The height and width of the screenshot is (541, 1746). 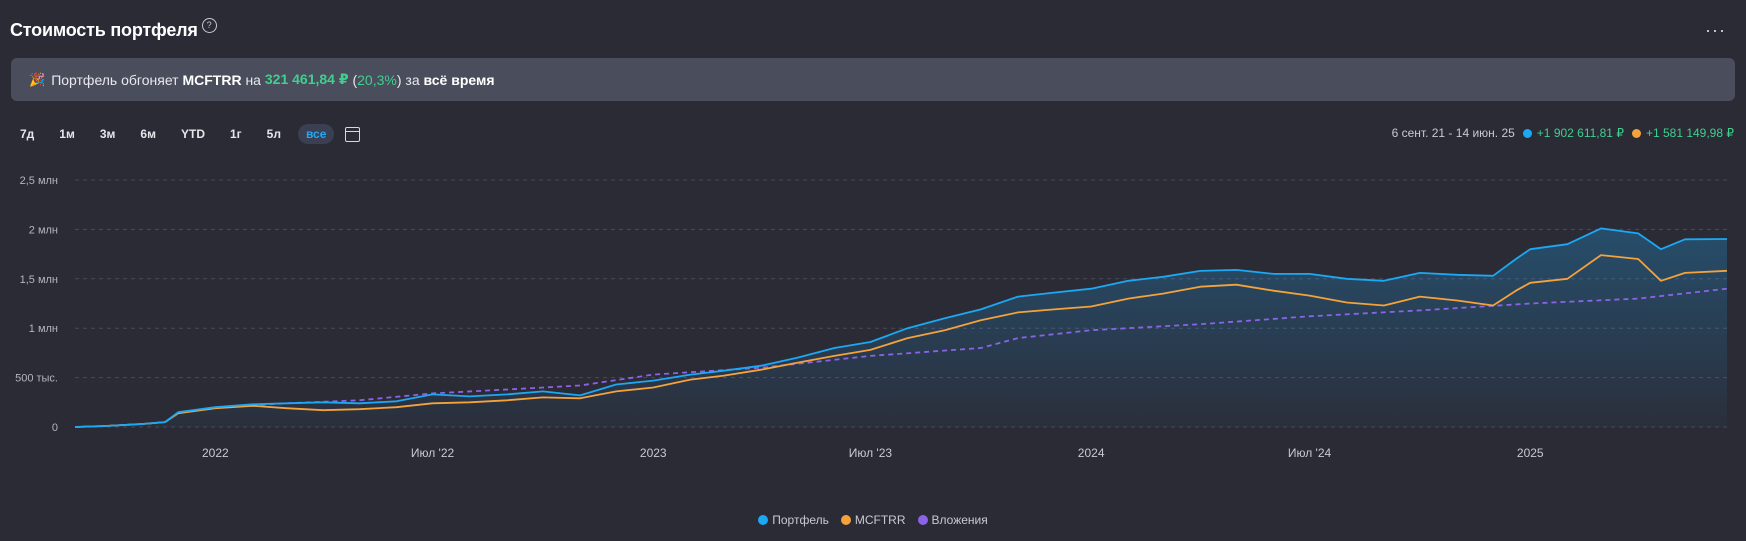 What do you see at coordinates (412, 79) in the screenshot?
I see `banner-text-for: за` at bounding box center [412, 79].